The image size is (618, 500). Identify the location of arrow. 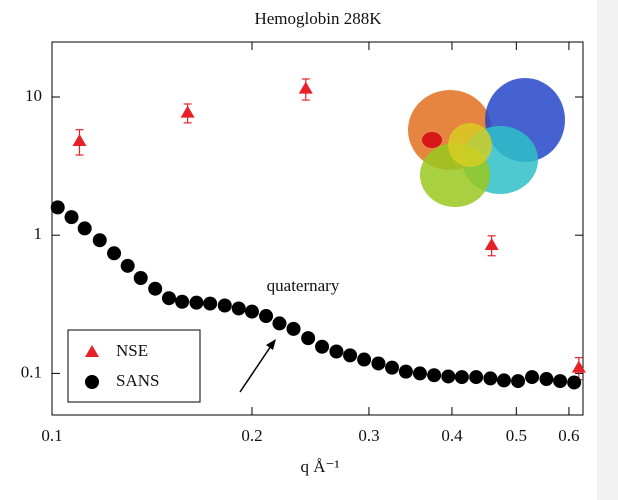
(256, 367).